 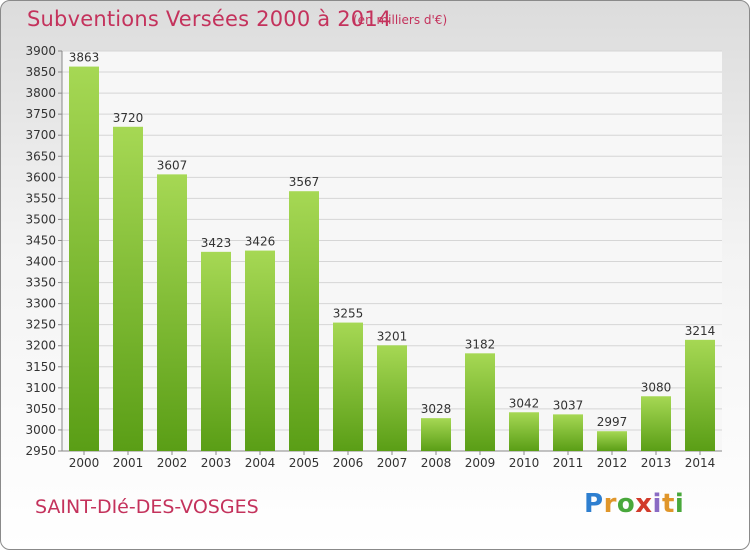 What do you see at coordinates (40, 304) in the screenshot?
I see `y-tick-label: 3300` at bounding box center [40, 304].